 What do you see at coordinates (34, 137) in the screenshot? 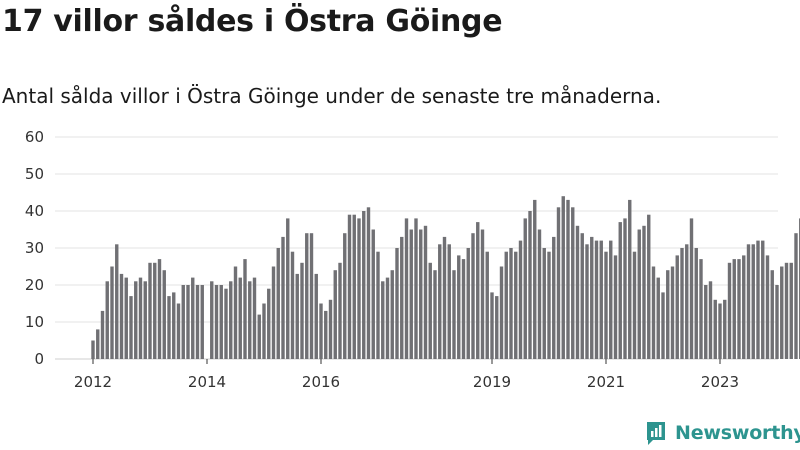
I see `y-tick-label: 60` at bounding box center [34, 137].